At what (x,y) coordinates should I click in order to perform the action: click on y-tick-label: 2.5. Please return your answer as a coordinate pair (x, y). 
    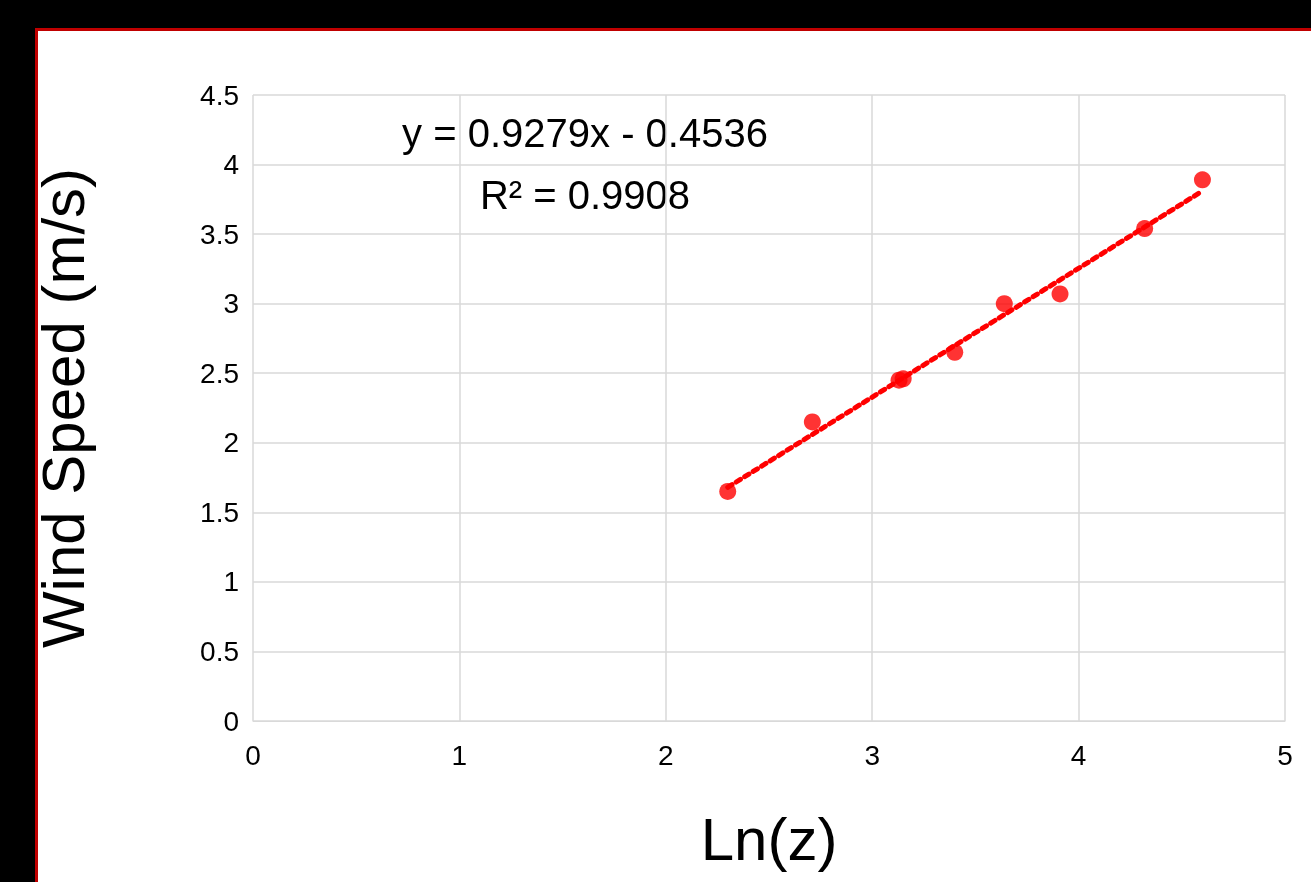
    Looking at the image, I should click on (219, 373).